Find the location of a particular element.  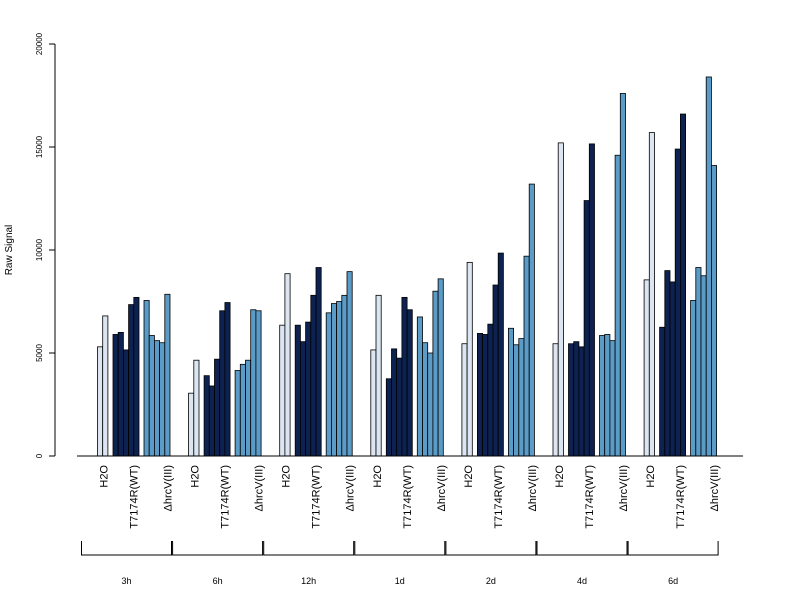

time-label: 6h is located at coordinates (218, 581).